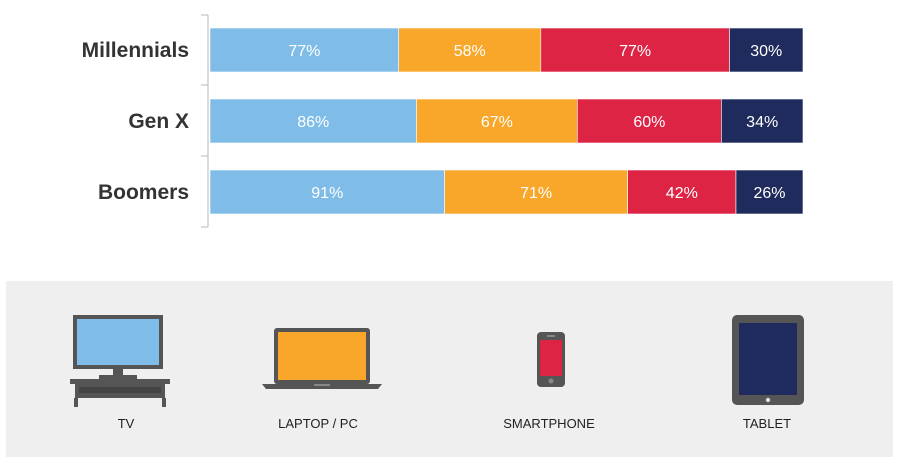 The image size is (899, 464). What do you see at coordinates (143, 192) in the screenshot?
I see `category-label: Boomers` at bounding box center [143, 192].